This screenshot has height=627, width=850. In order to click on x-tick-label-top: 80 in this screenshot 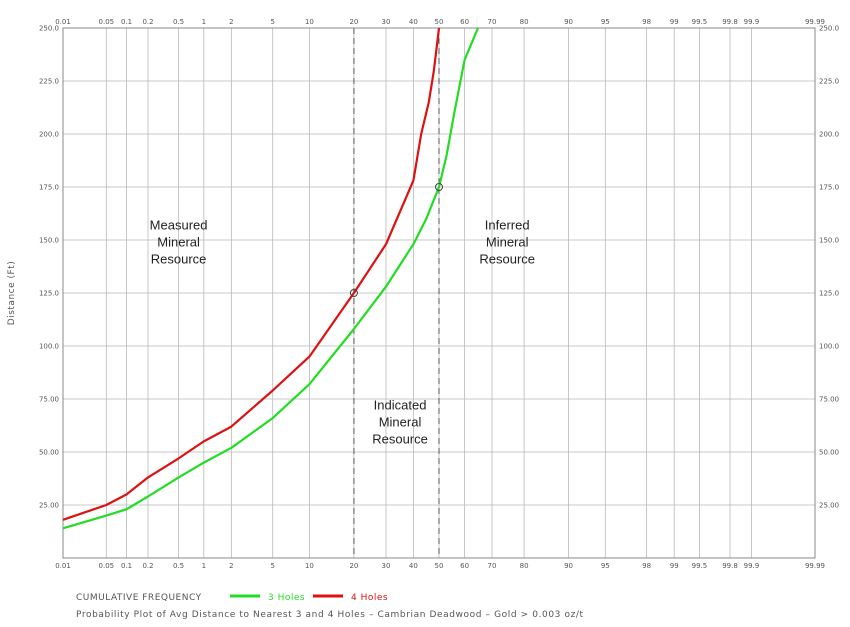, I will do `click(524, 22)`.